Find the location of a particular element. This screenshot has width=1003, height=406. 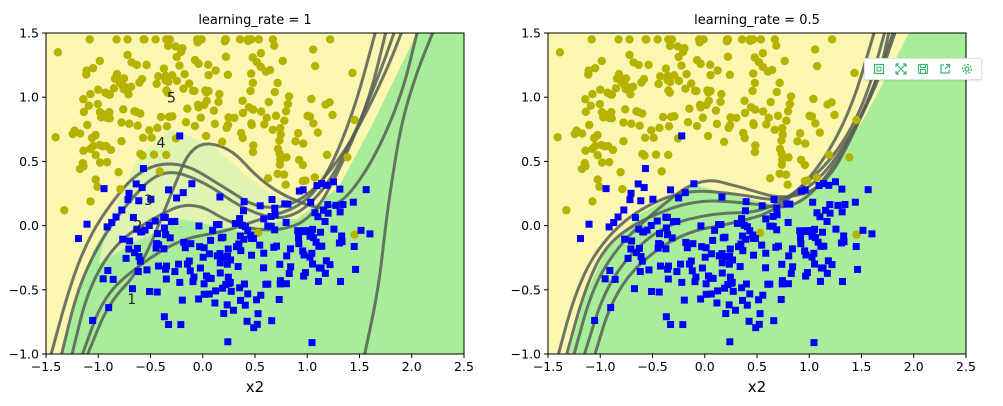

x-tick-label: −0.5 is located at coordinates (652, 366).